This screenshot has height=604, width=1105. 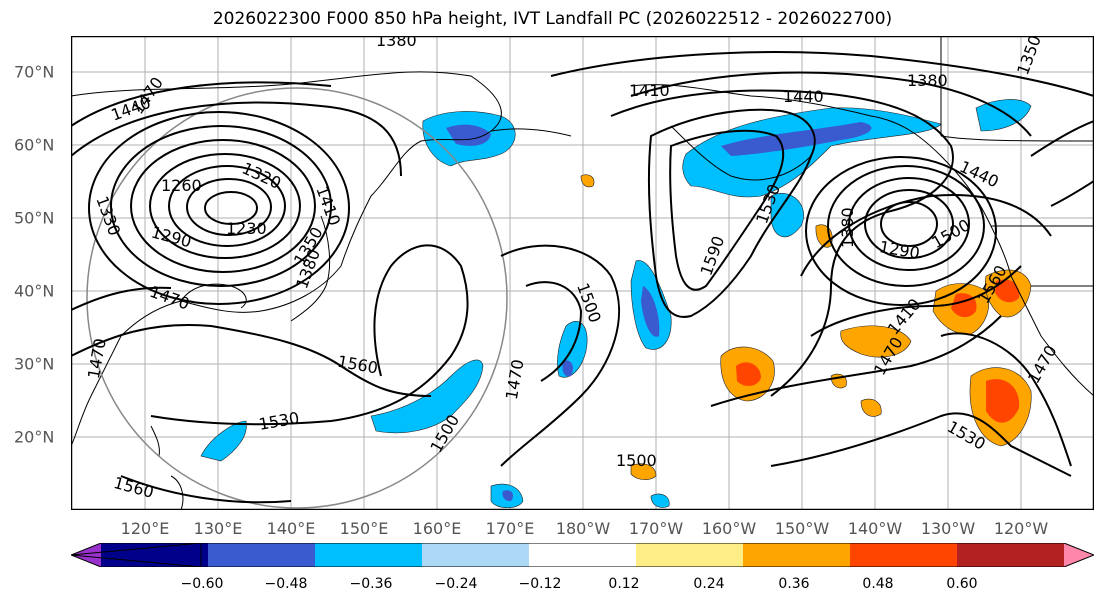 I want to click on lat-tick-label: 30°N, so click(x=34, y=364).